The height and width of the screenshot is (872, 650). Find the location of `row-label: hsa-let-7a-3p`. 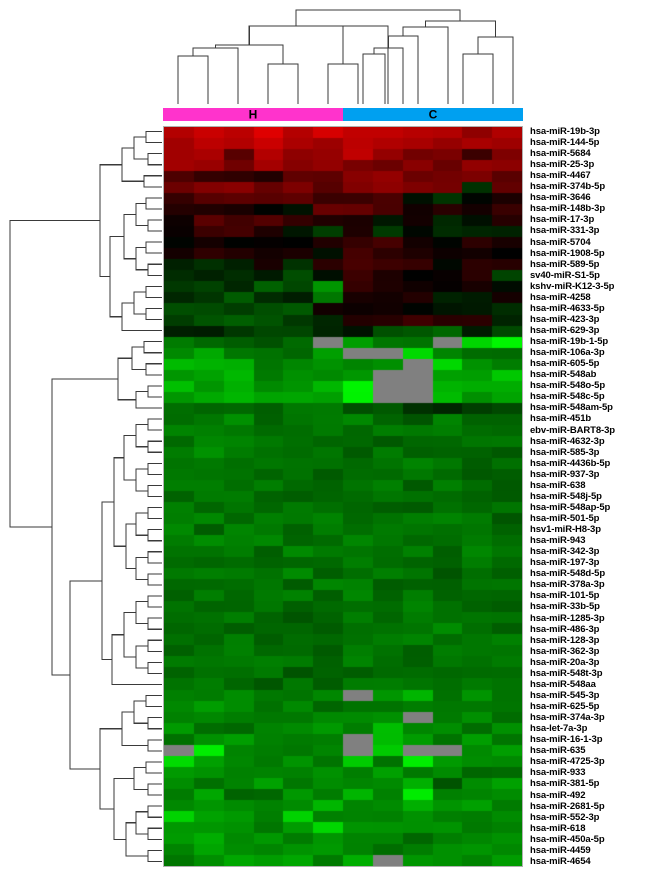

row-label: hsa-let-7a-3p is located at coordinates (559, 729).